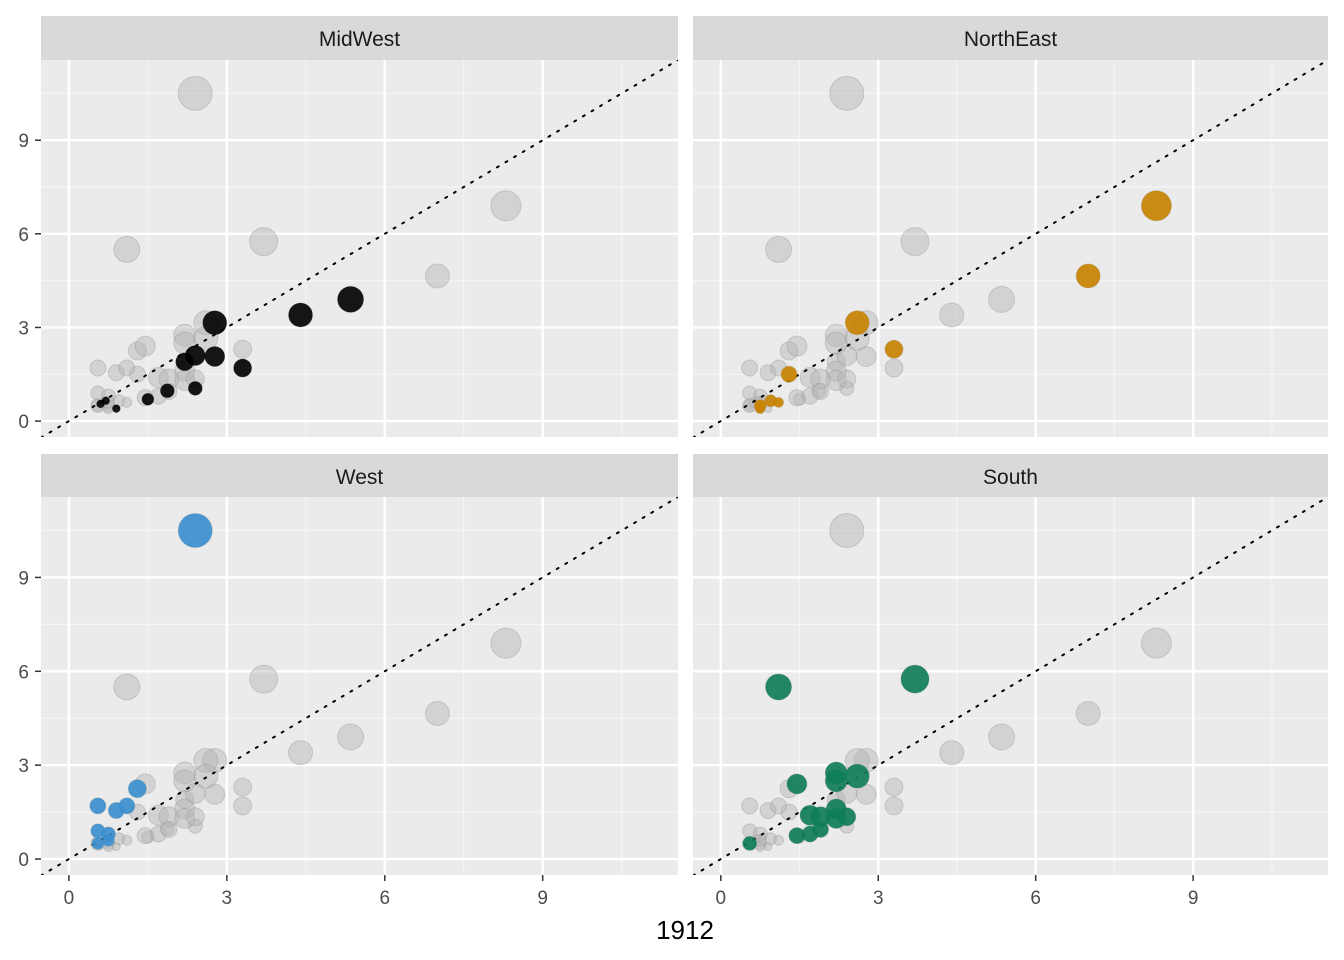 The width and height of the screenshot is (1344, 960). Describe the element at coordinates (1010, 477) in the screenshot. I see `facet-strip-label: South` at that location.